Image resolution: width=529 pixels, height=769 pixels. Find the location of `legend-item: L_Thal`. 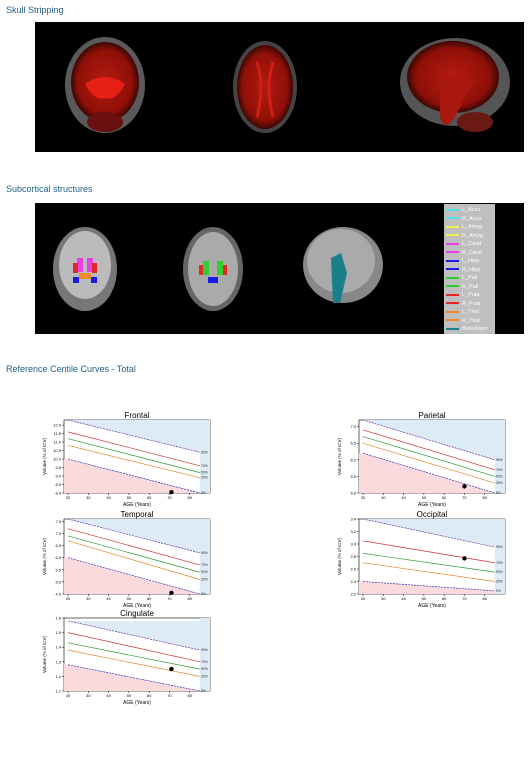

legend-item: L_Thal is located at coordinates (462, 313).